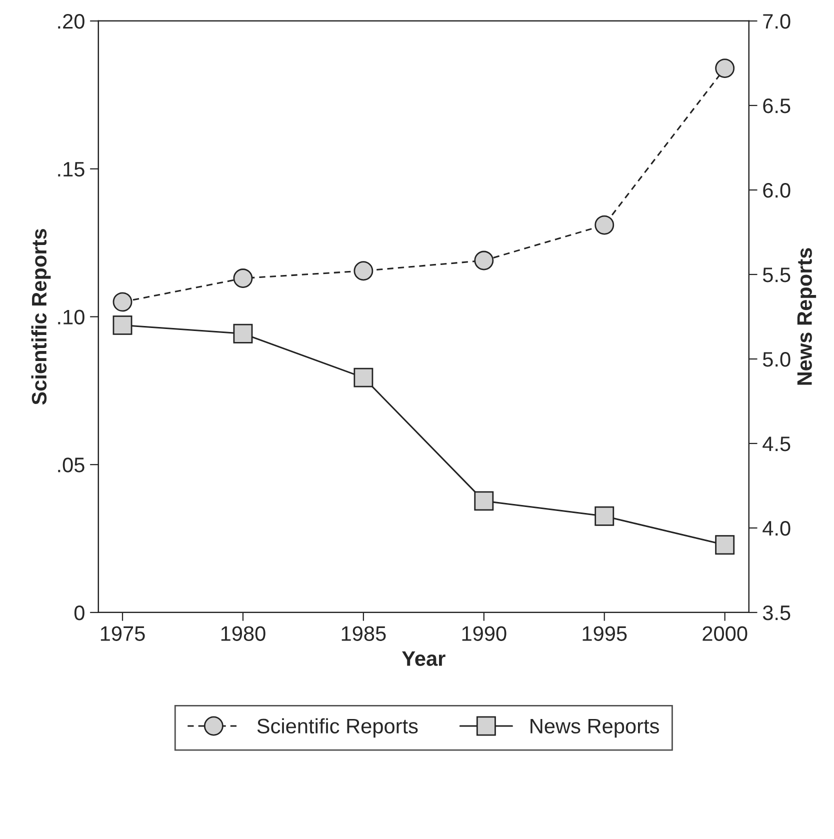  Describe the element at coordinates (604, 633) in the screenshot. I see `x-tick-label: 1995` at that location.